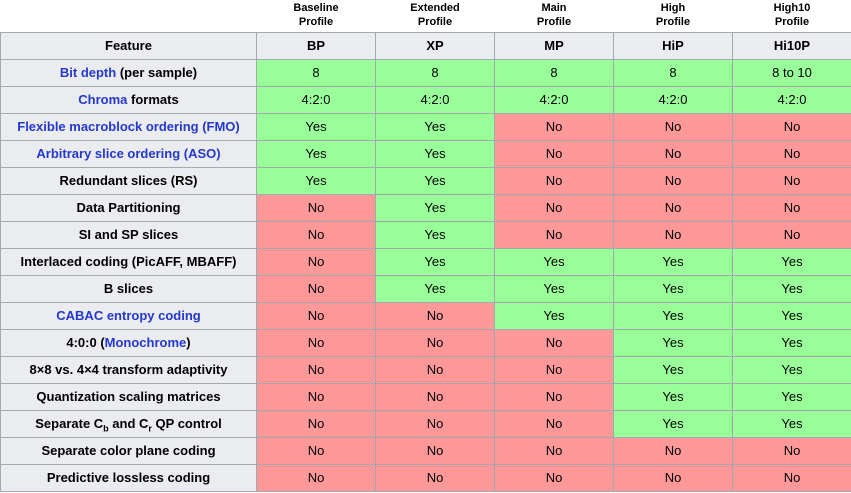 The width and height of the screenshot is (851, 493). I want to click on feature-text: SI and SP slices, so click(128, 234).